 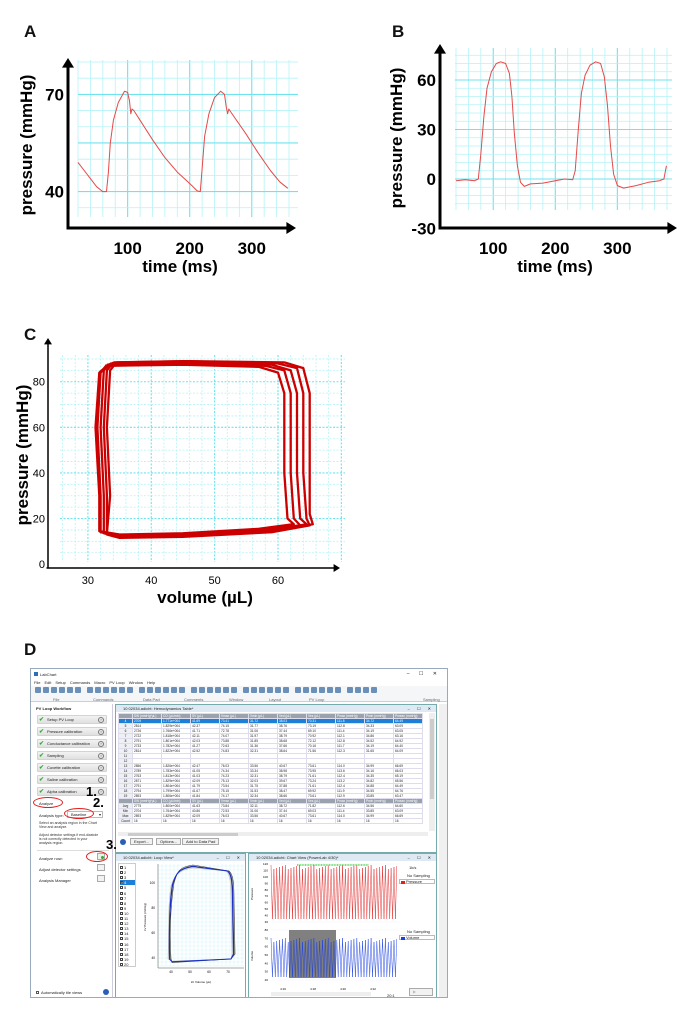 I want to click on loop-list-item: ✓10, so click(x=127, y=913).